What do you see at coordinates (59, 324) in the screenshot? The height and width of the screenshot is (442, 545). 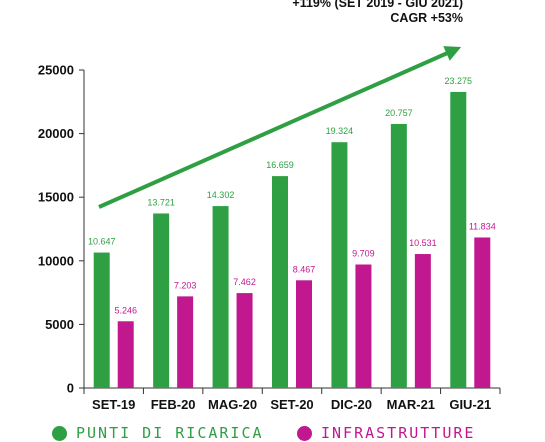 I see `y-tick-label: 5000` at bounding box center [59, 324].